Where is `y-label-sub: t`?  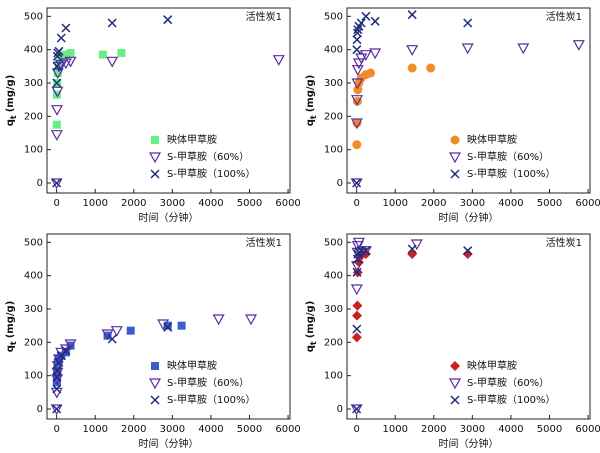
y-label-sub: t is located at coordinates (13, 117).